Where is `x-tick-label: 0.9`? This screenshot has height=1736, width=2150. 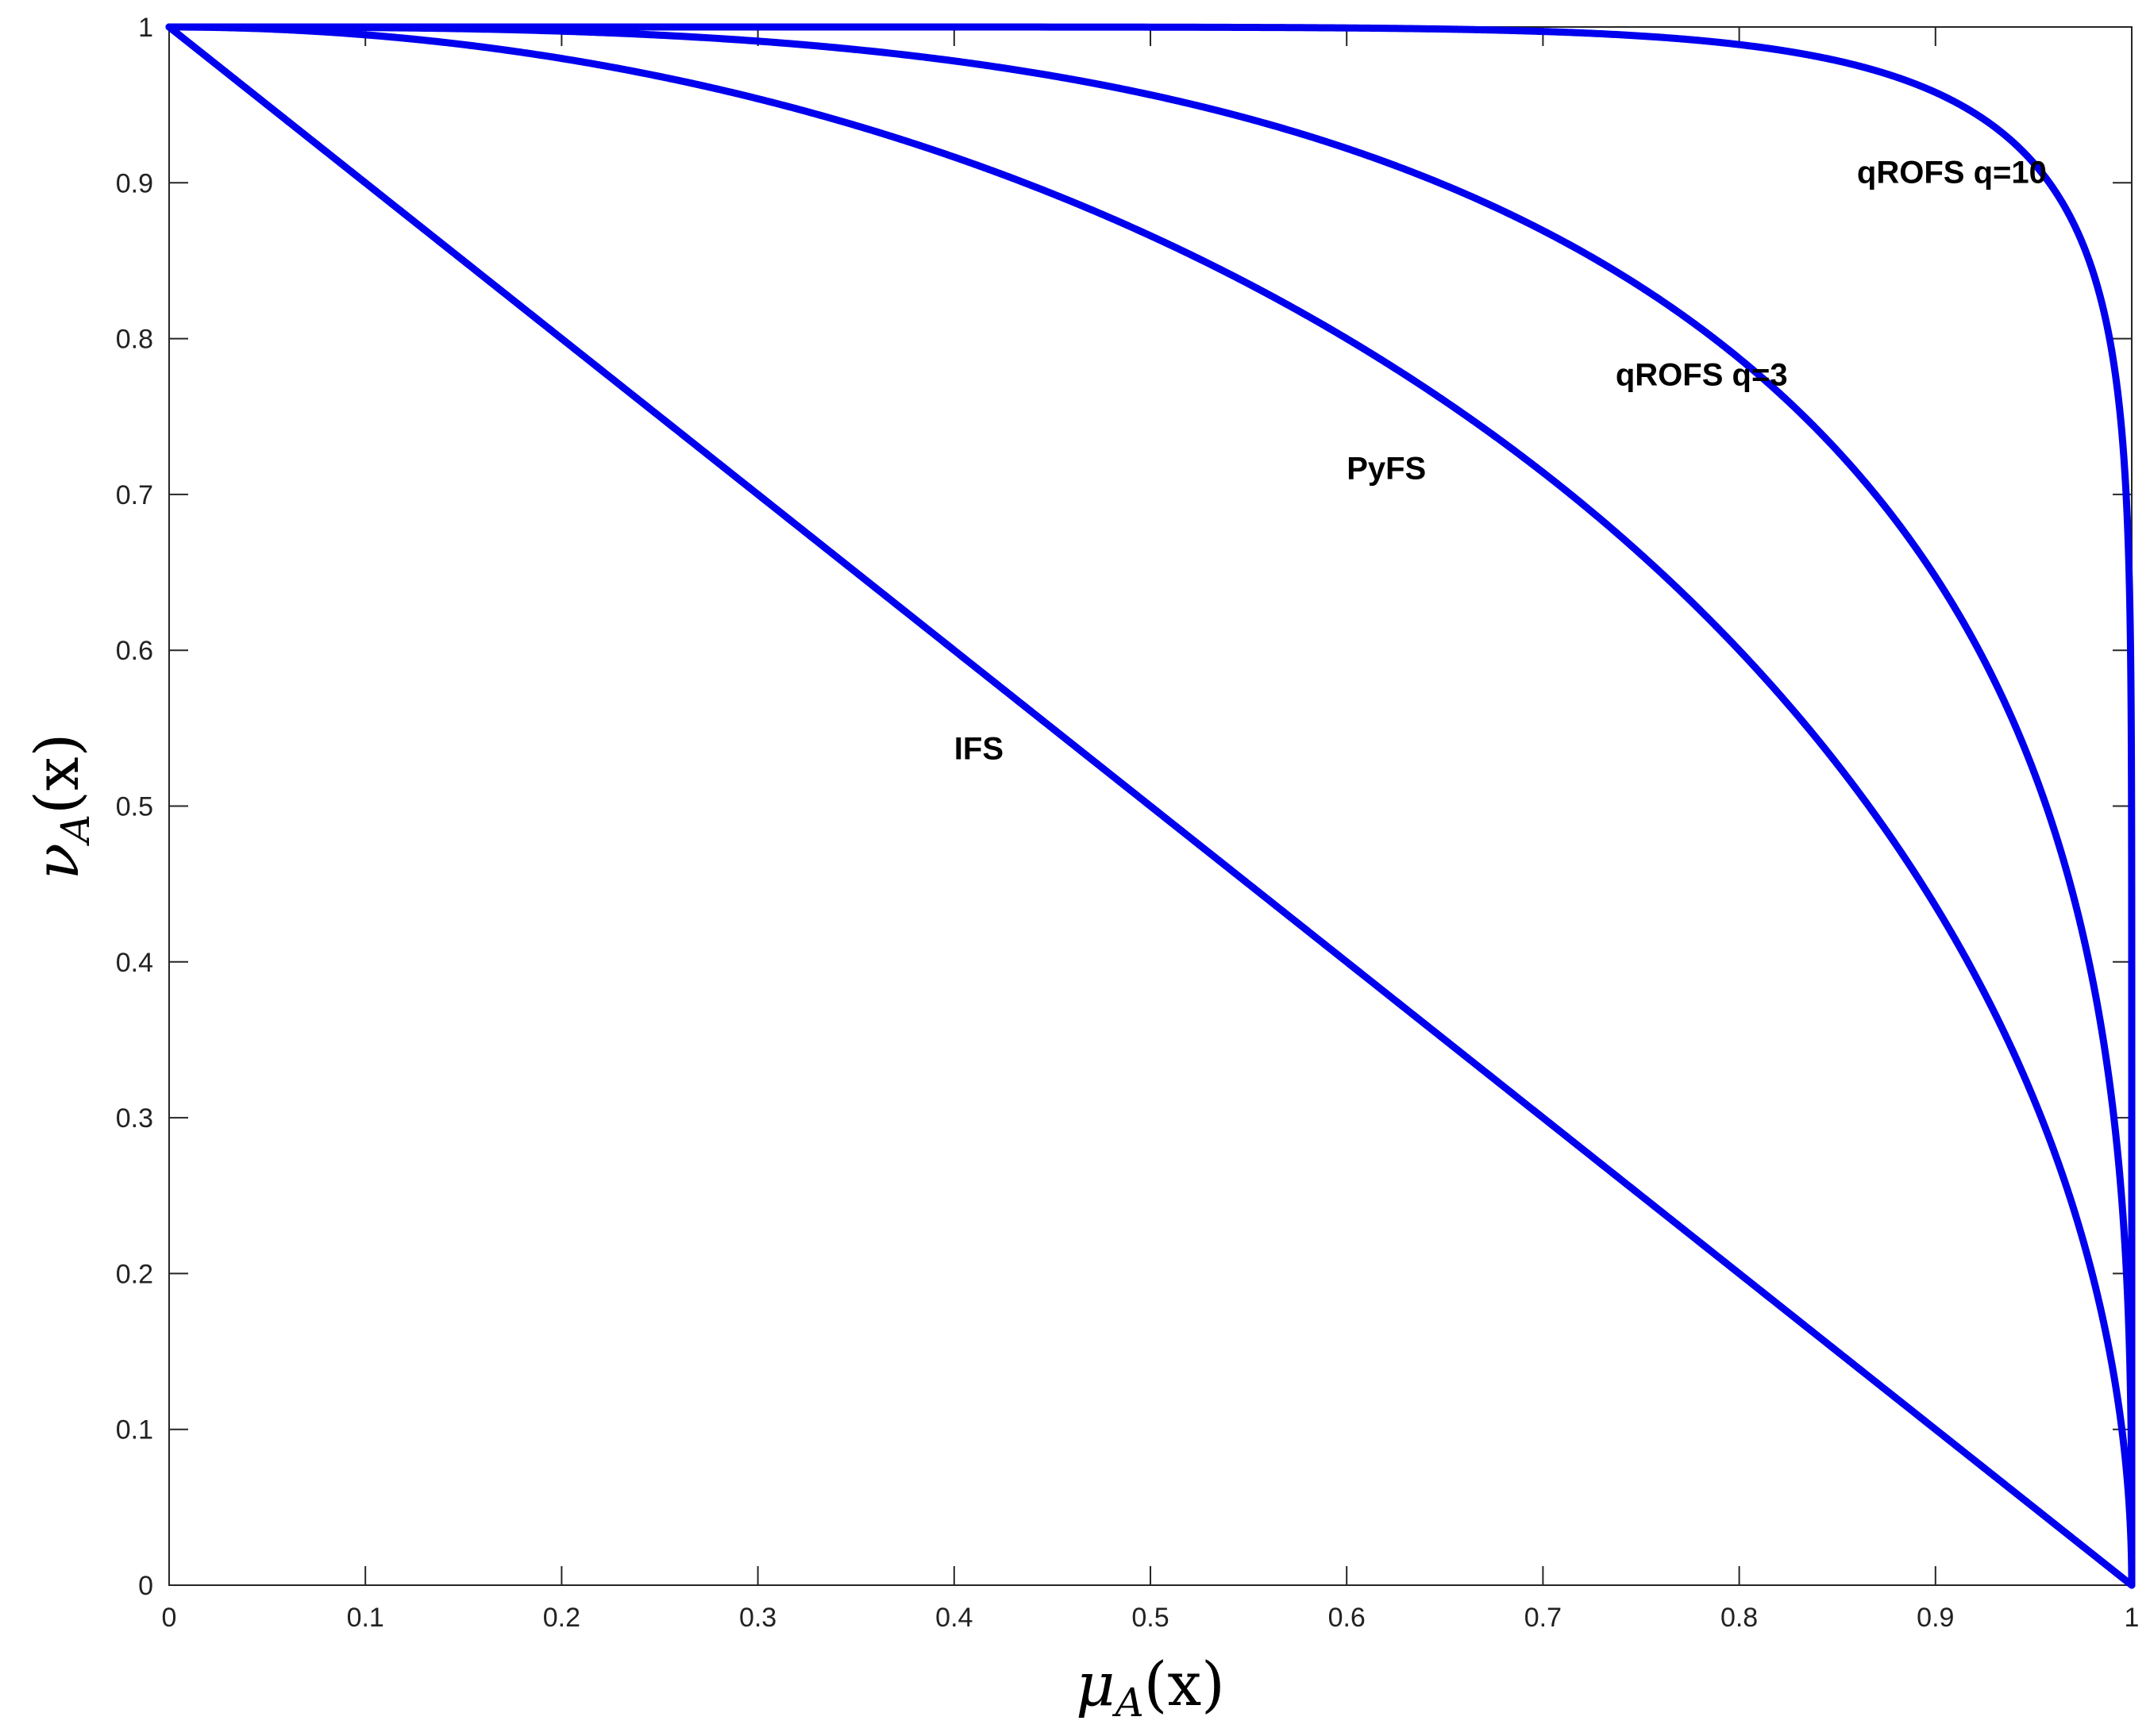
x-tick-label: 0.9 is located at coordinates (1935, 1618).